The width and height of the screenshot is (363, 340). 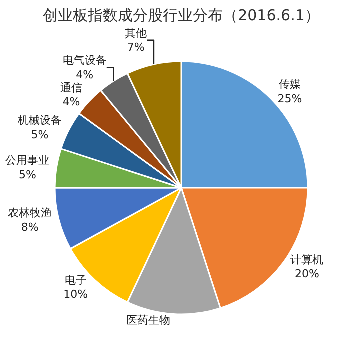 I want to click on slice-label: 公用事业, so click(x=28, y=161).